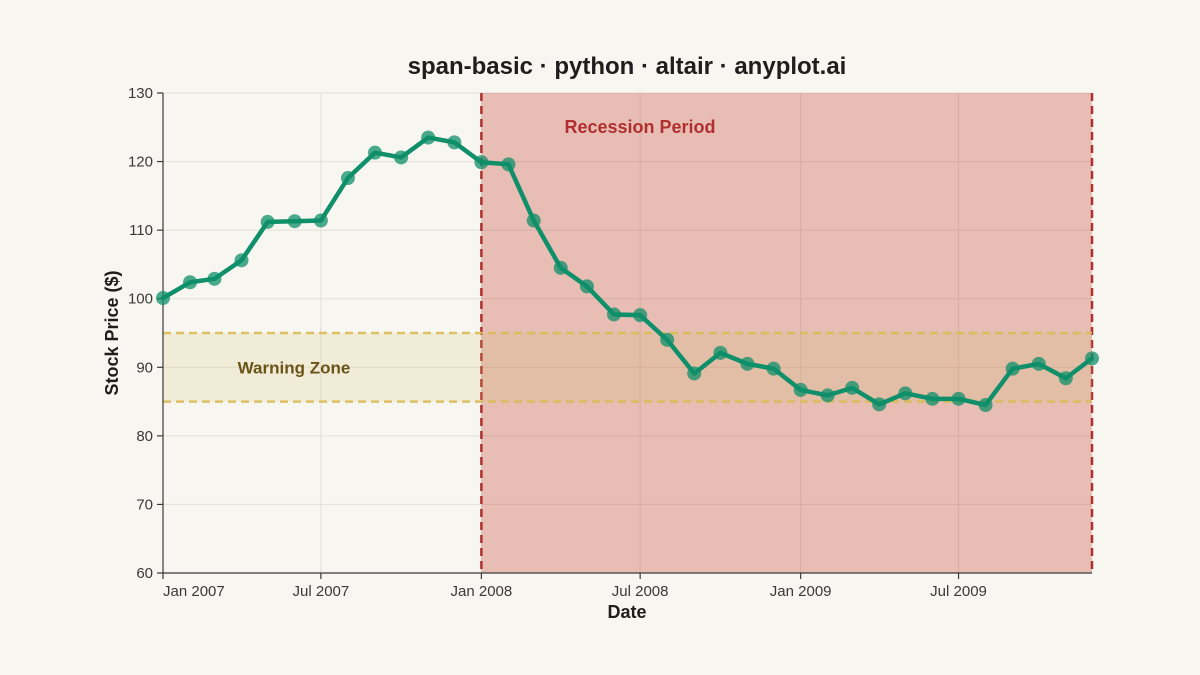  Describe the element at coordinates (140, 162) in the screenshot. I see `y-tick-label: 120` at that location.